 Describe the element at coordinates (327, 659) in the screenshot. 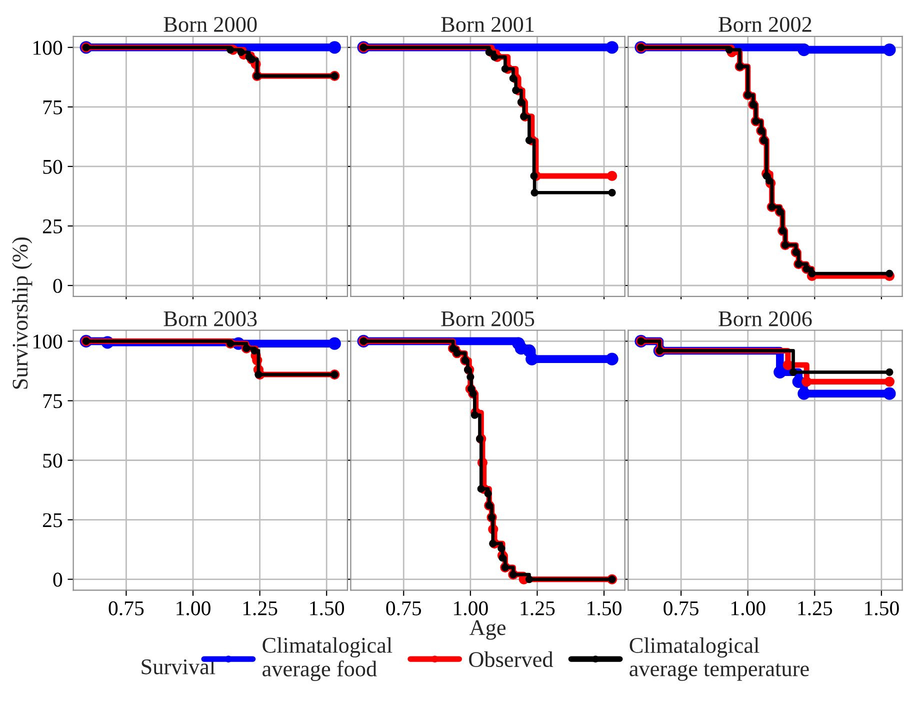

I see `legend-label: Climatalogical average food` at that location.